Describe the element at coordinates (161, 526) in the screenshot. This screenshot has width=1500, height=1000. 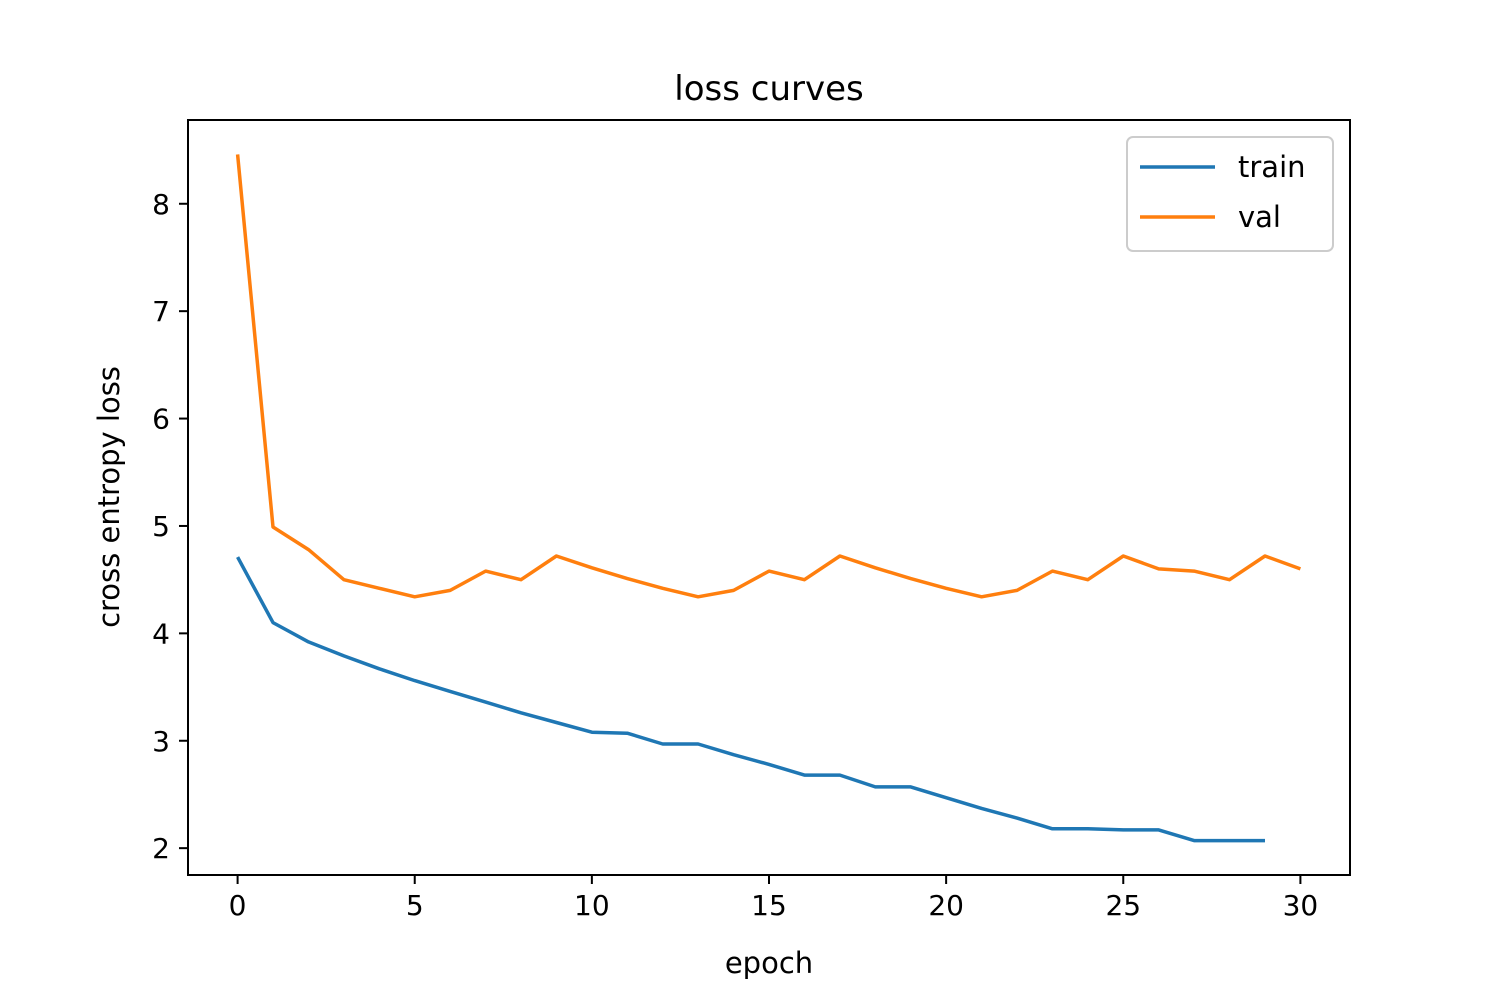
I see `y-tick-label: 5` at that location.